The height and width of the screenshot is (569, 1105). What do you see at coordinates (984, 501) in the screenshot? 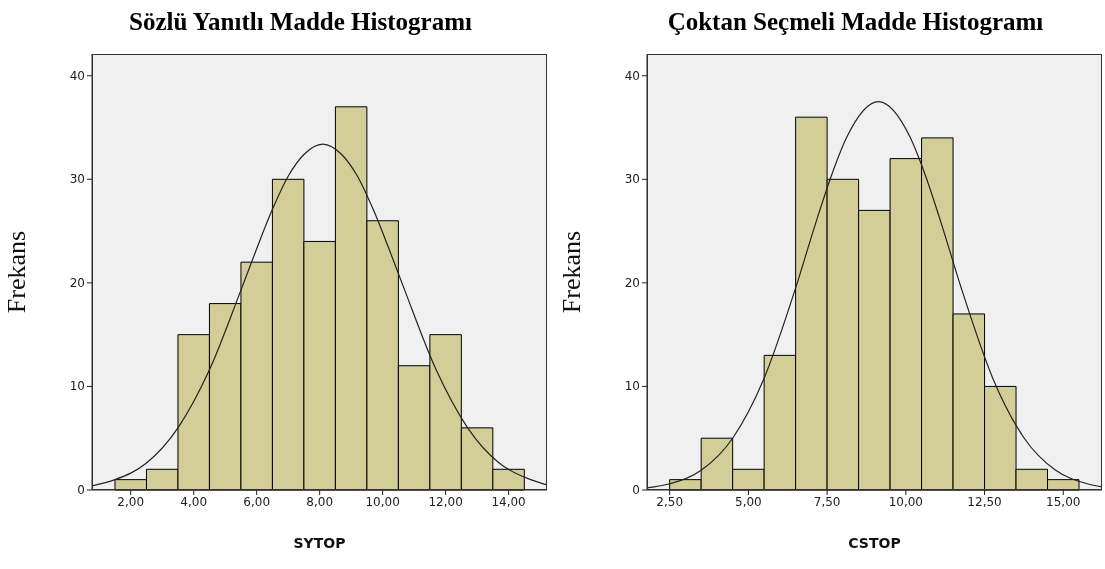
I see `x-tick-label: 12,50` at bounding box center [984, 501].